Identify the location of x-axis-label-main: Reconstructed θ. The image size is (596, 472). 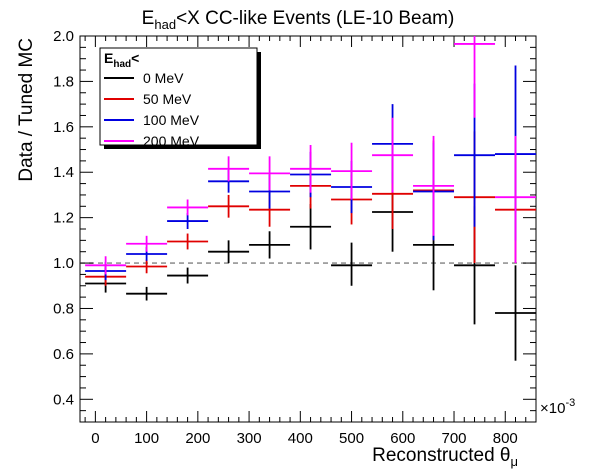
(441, 455).